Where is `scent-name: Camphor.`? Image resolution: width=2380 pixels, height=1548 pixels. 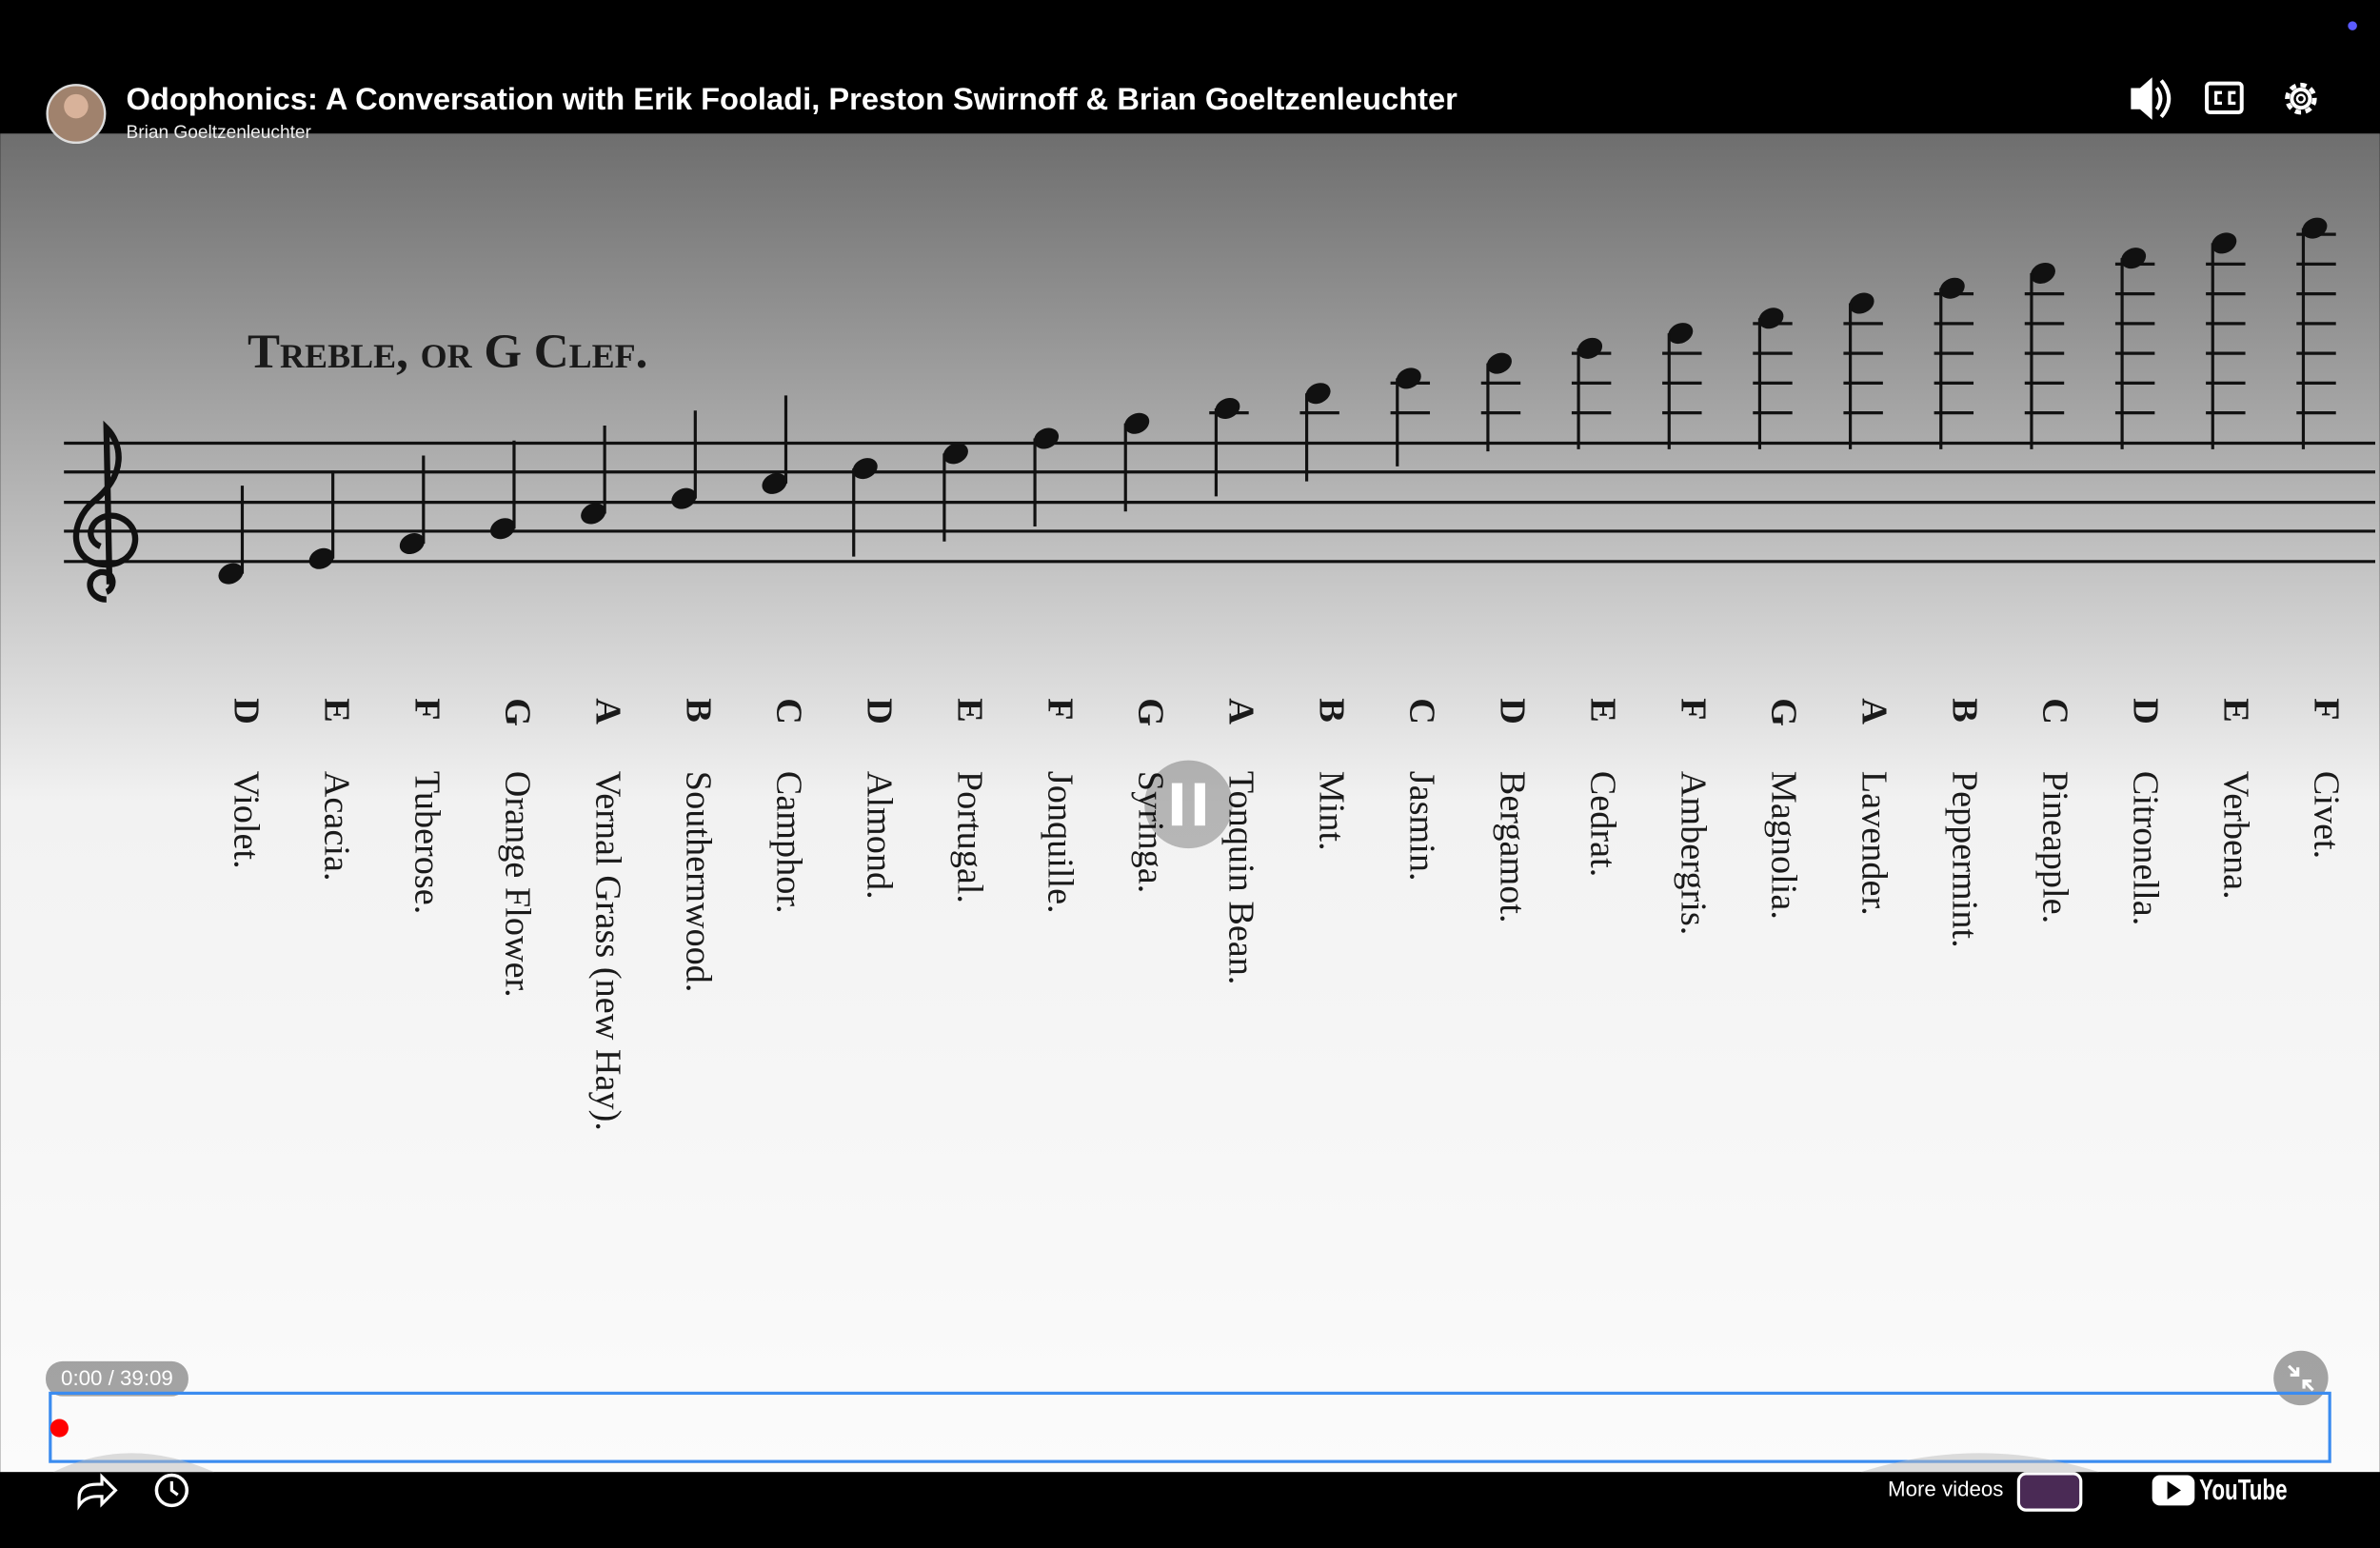
scent-name: Camphor. is located at coordinates (789, 842).